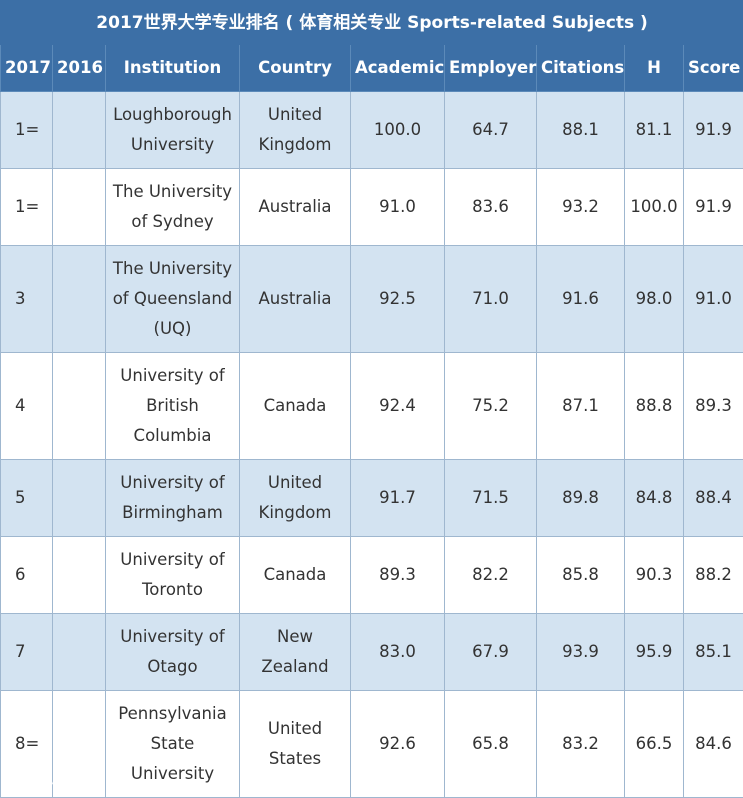 The width and height of the screenshot is (743, 798). What do you see at coordinates (490, 299) in the screenshot?
I see `employer-cell: 71.0` at bounding box center [490, 299].